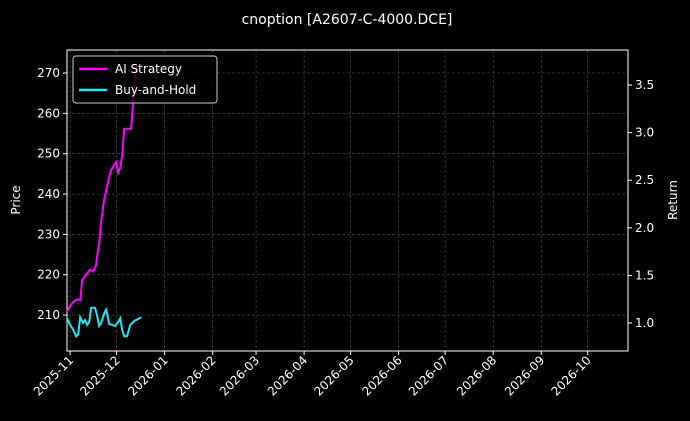 This screenshot has width=690, height=421. Describe the element at coordinates (145, 79) in the screenshot. I see `legend-box` at that location.